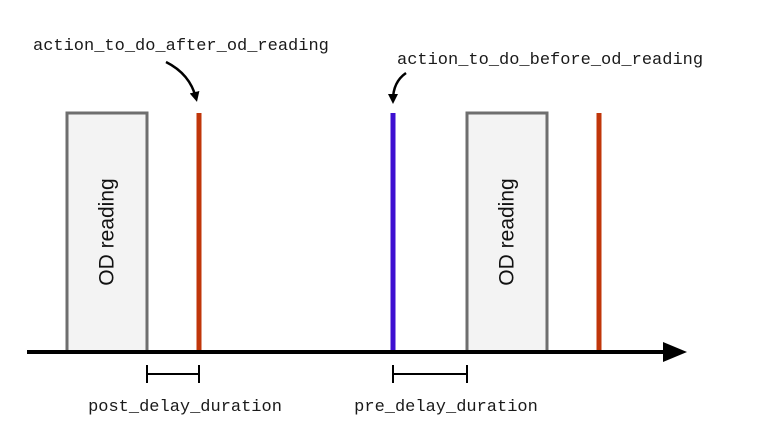 The width and height of the screenshot is (766, 444). Describe the element at coordinates (357, 352) in the screenshot. I see `time-axis` at that location.